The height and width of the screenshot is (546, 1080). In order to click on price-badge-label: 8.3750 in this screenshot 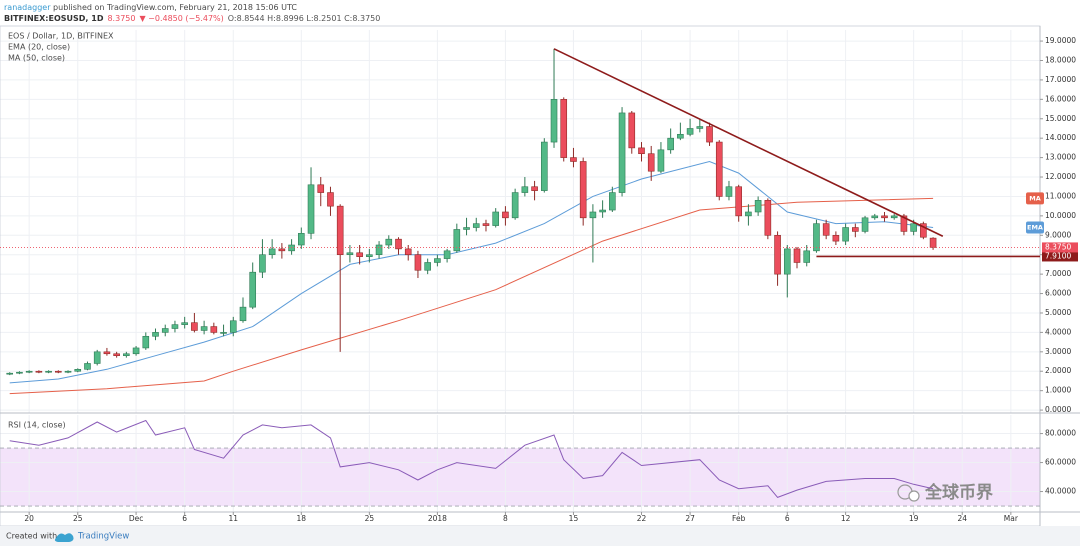, I will do `click(1058, 246)`.